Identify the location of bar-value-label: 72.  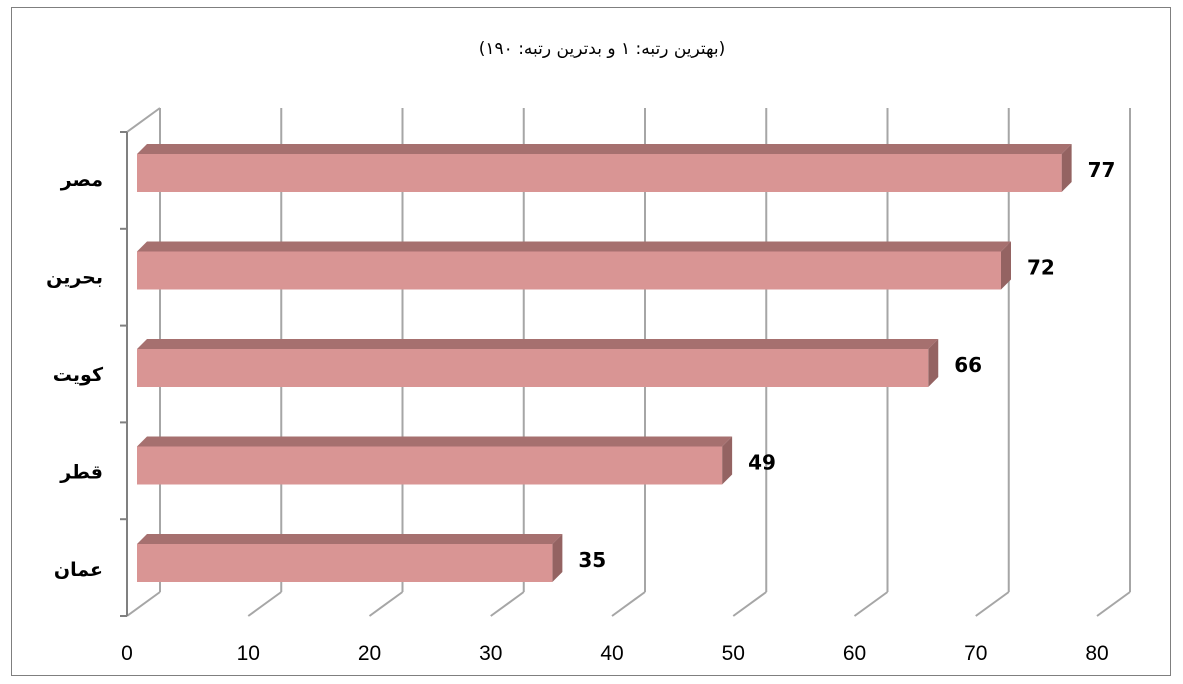
(1041, 268).